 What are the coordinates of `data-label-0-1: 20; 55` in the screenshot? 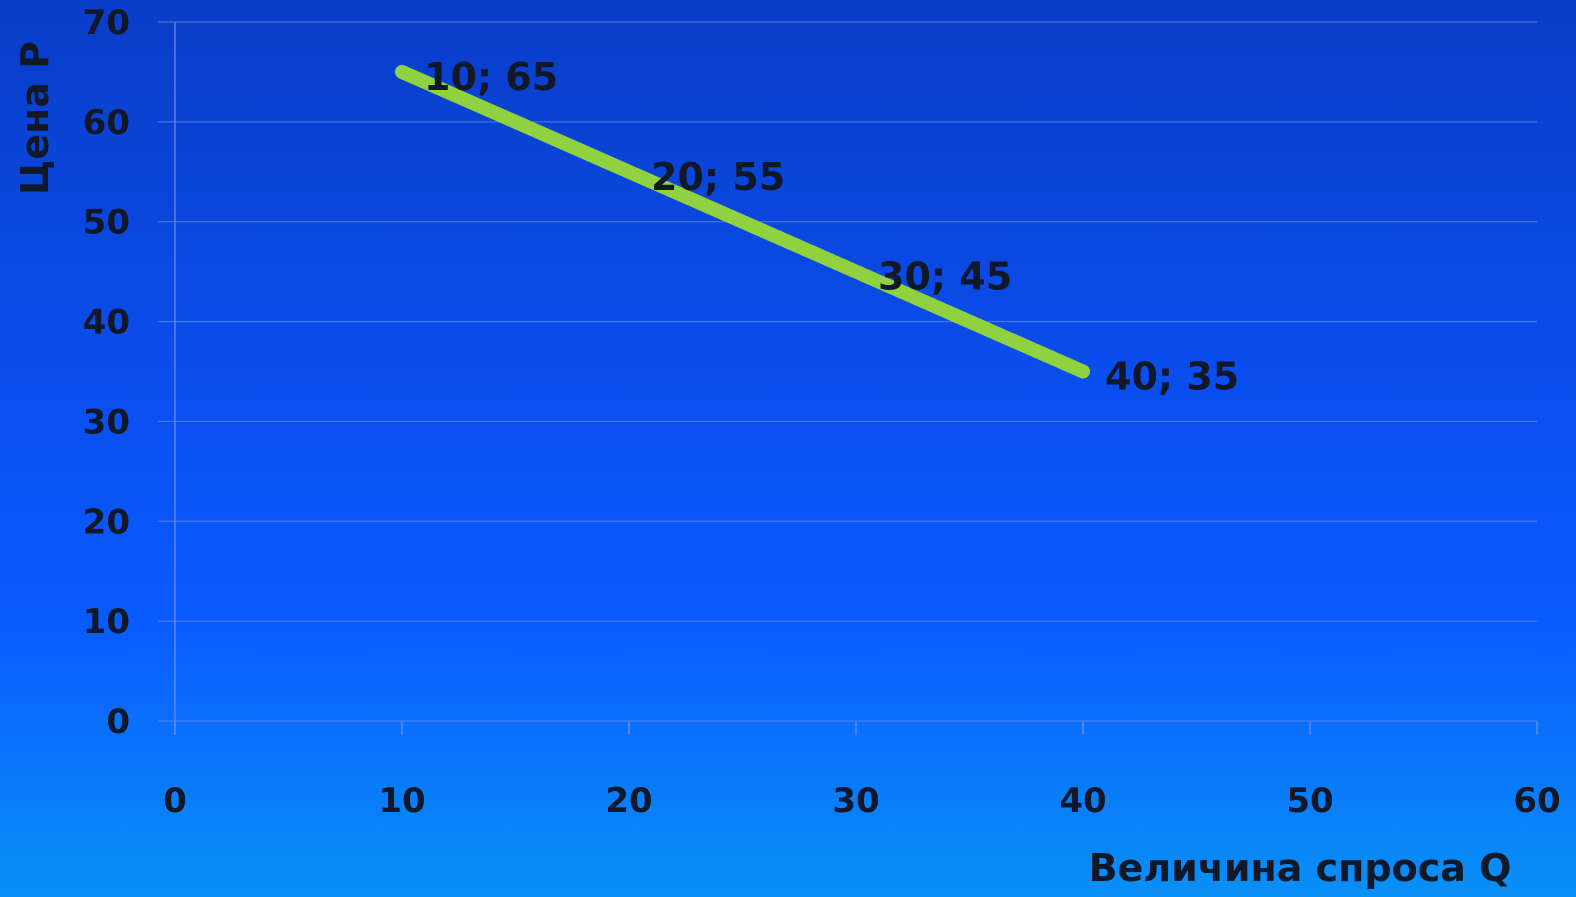 It's located at (718, 177).